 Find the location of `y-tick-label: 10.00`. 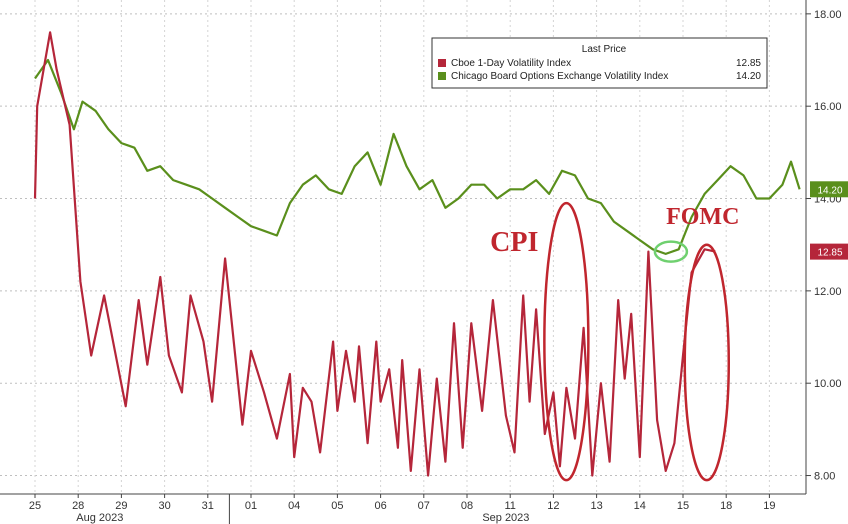

y-tick-label: 10.00 is located at coordinates (828, 384).